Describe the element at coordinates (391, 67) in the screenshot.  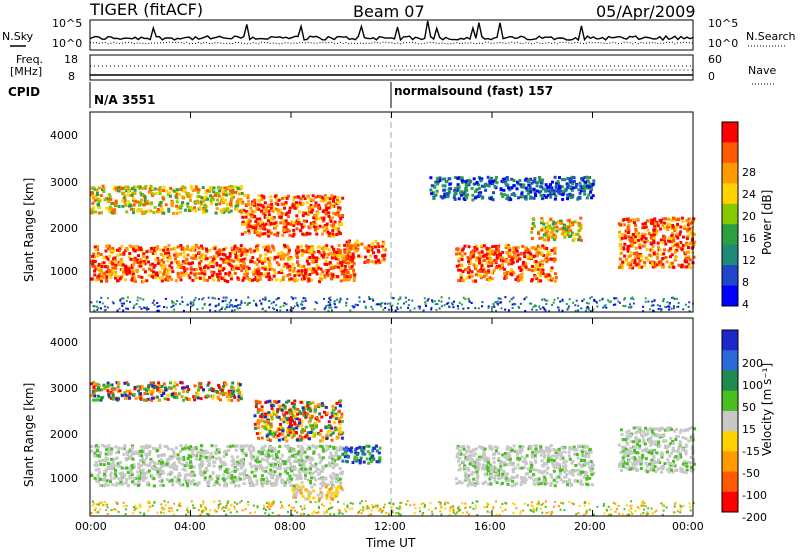
I see `freq-panel-frame` at that location.